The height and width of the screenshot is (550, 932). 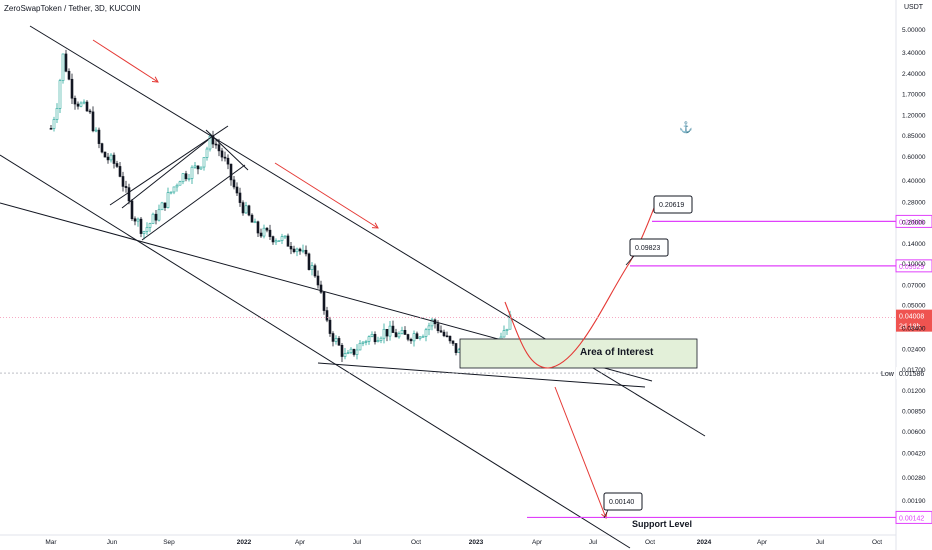 I want to click on y-tick-label: 5.00000, so click(x=914, y=30).